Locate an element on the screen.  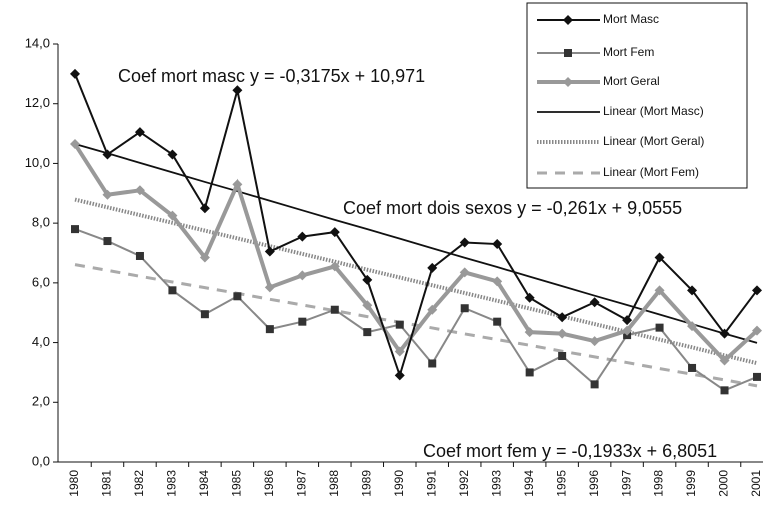
x-tick-label: 1981 is located at coordinates (107, 483).